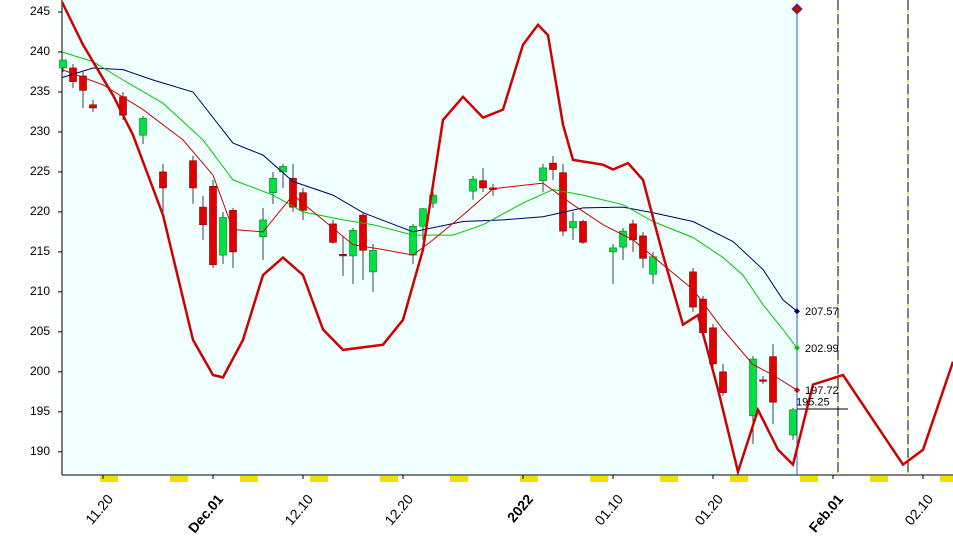 The height and width of the screenshot is (552, 953). What do you see at coordinates (40, 51) in the screenshot?
I see `y-tick-label: 240` at bounding box center [40, 51].